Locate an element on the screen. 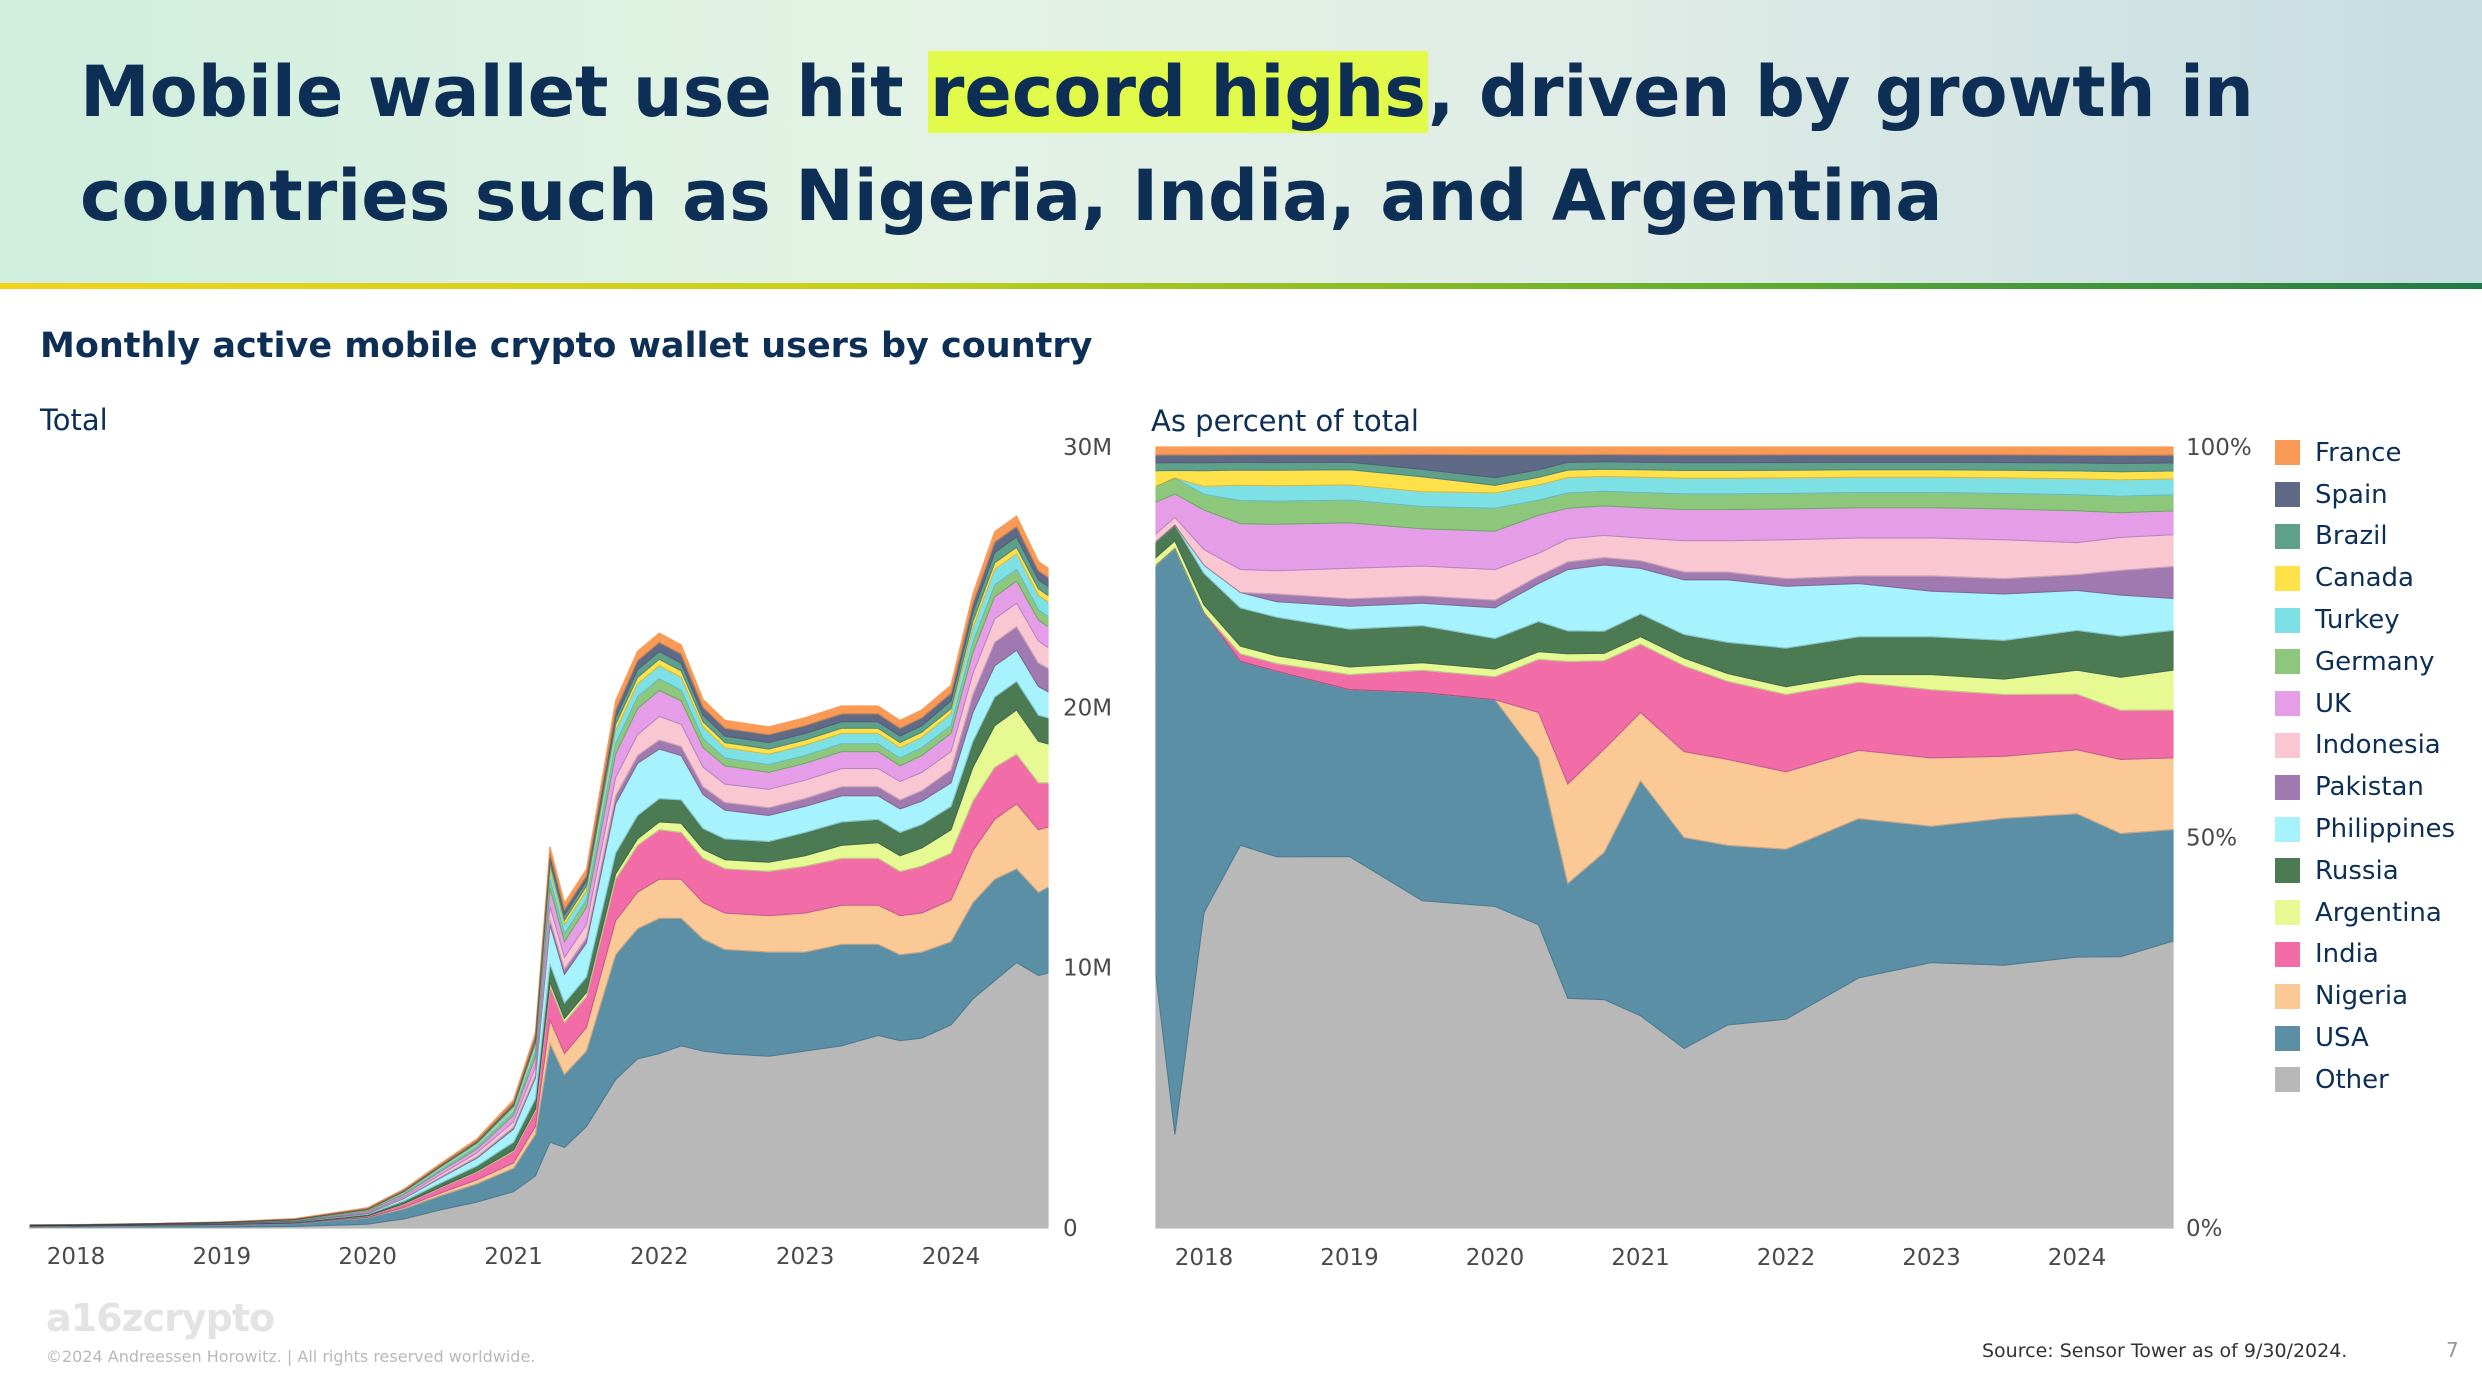 The width and height of the screenshot is (2482, 1386). legend-item-russia: Russia is located at coordinates (2365, 871).